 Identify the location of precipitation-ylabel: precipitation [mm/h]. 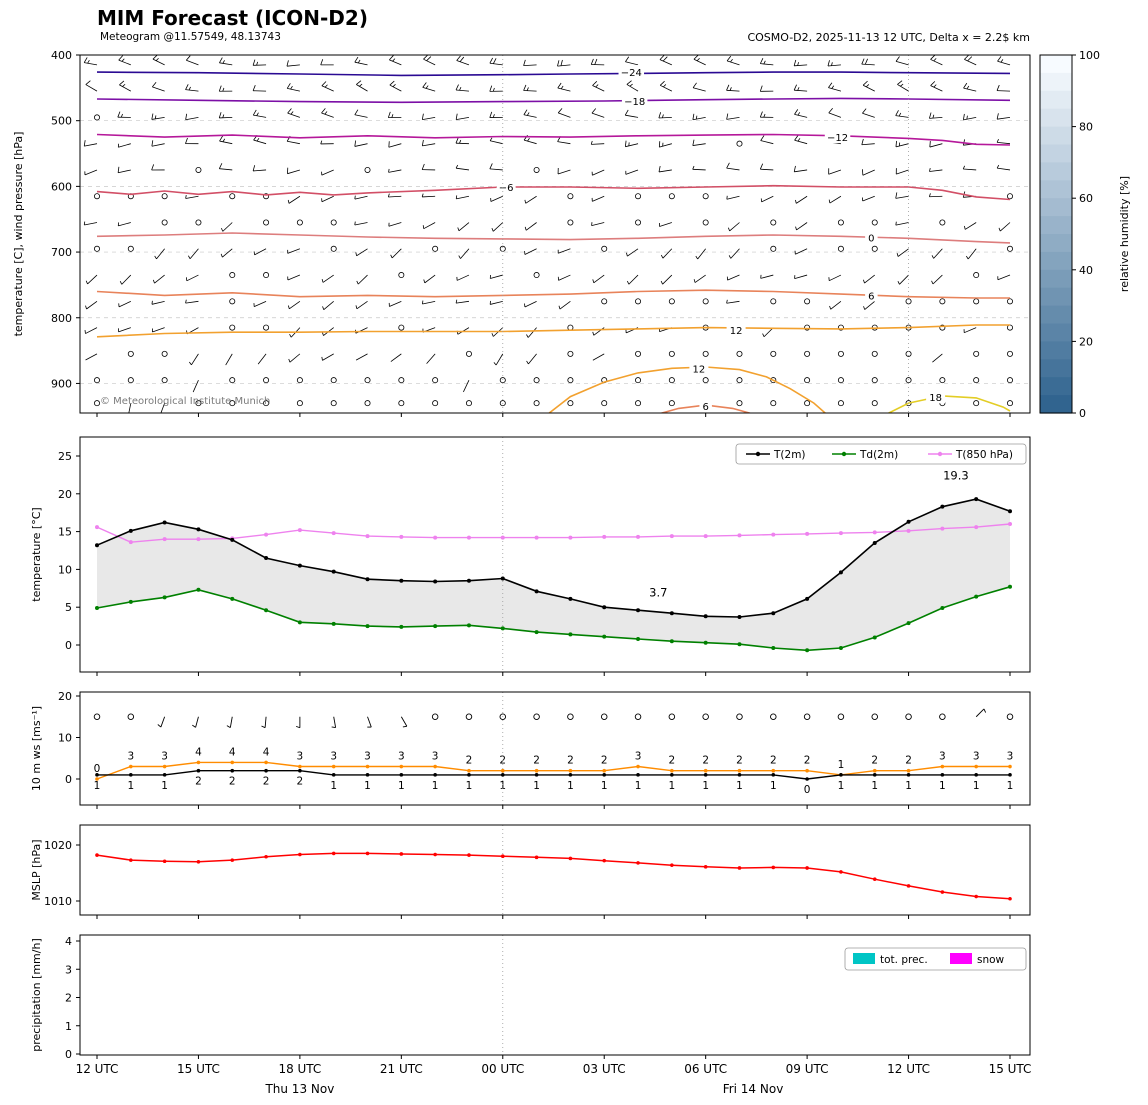
(36, 995).